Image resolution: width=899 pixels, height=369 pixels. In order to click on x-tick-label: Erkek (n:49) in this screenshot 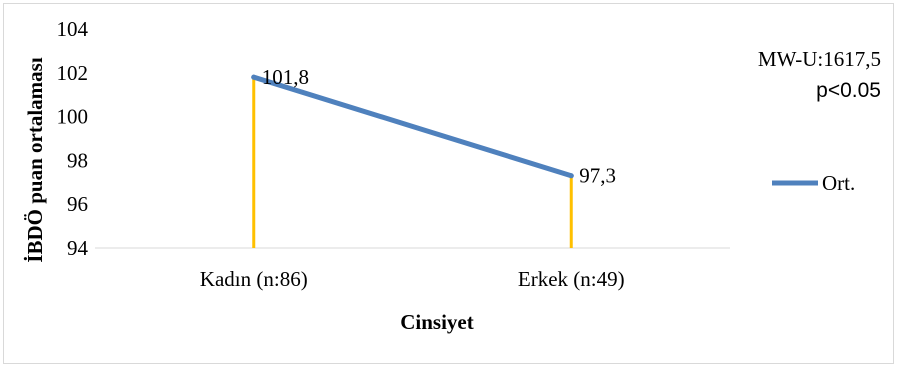, I will do `click(571, 279)`.